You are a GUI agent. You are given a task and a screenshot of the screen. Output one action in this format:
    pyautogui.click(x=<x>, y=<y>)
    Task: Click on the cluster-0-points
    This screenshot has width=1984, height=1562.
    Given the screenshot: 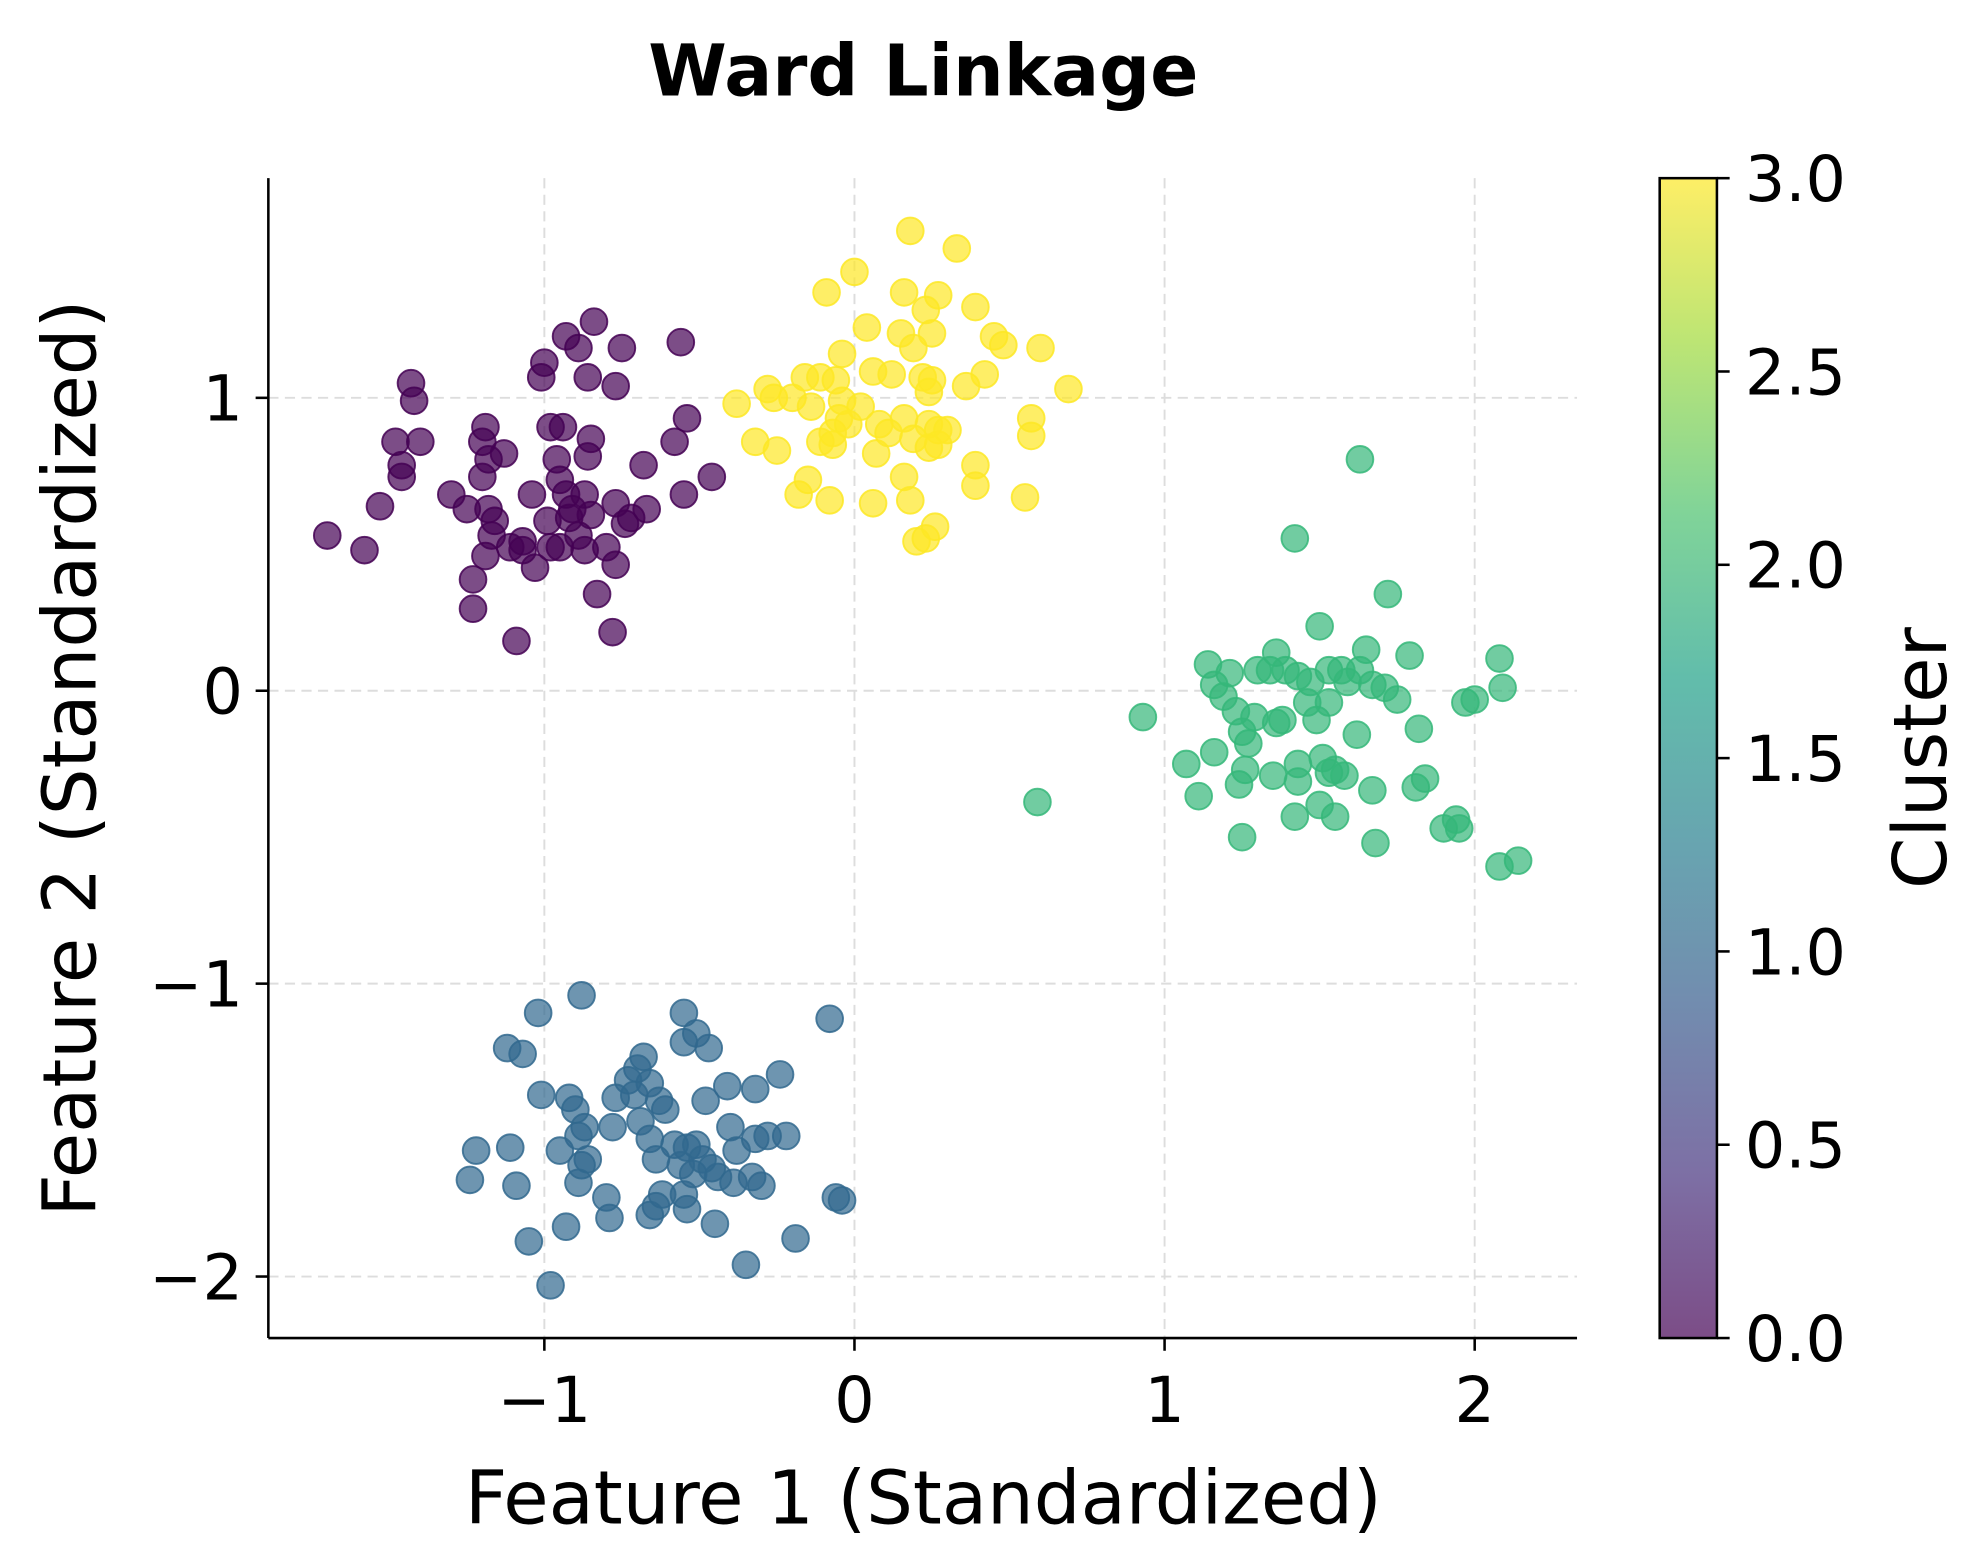 What is the action you would take?
    pyautogui.click(x=519, y=481)
    